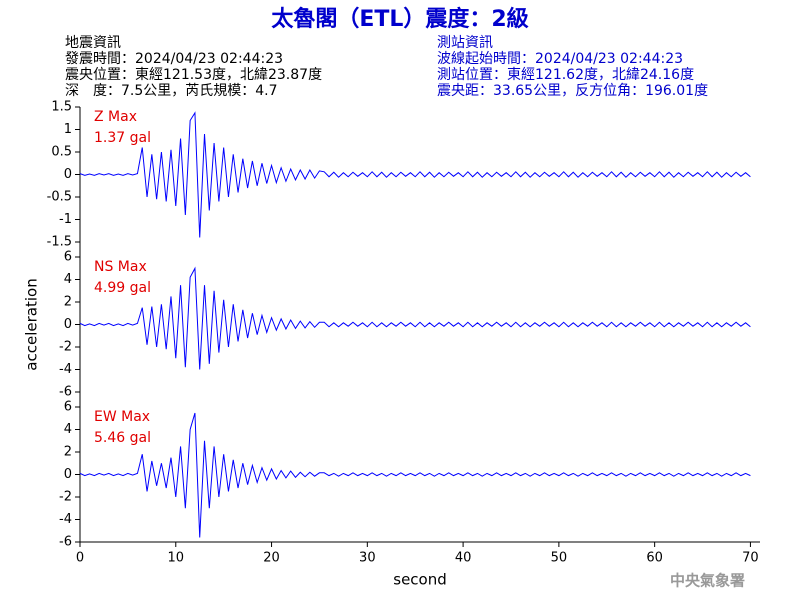 The width and height of the screenshot is (800, 600). Describe the element at coordinates (367, 558) in the screenshot. I see `x-tick-label: 30` at that location.